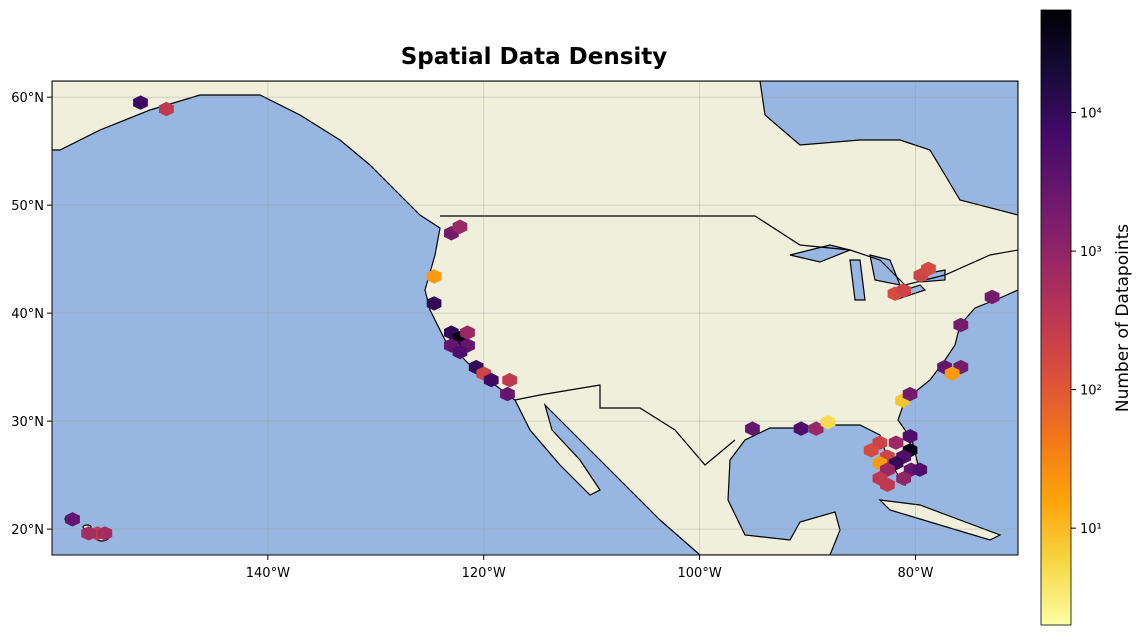 This screenshot has height=636, width=1140. I want to click on x-tick-label: 120°W, so click(484, 573).